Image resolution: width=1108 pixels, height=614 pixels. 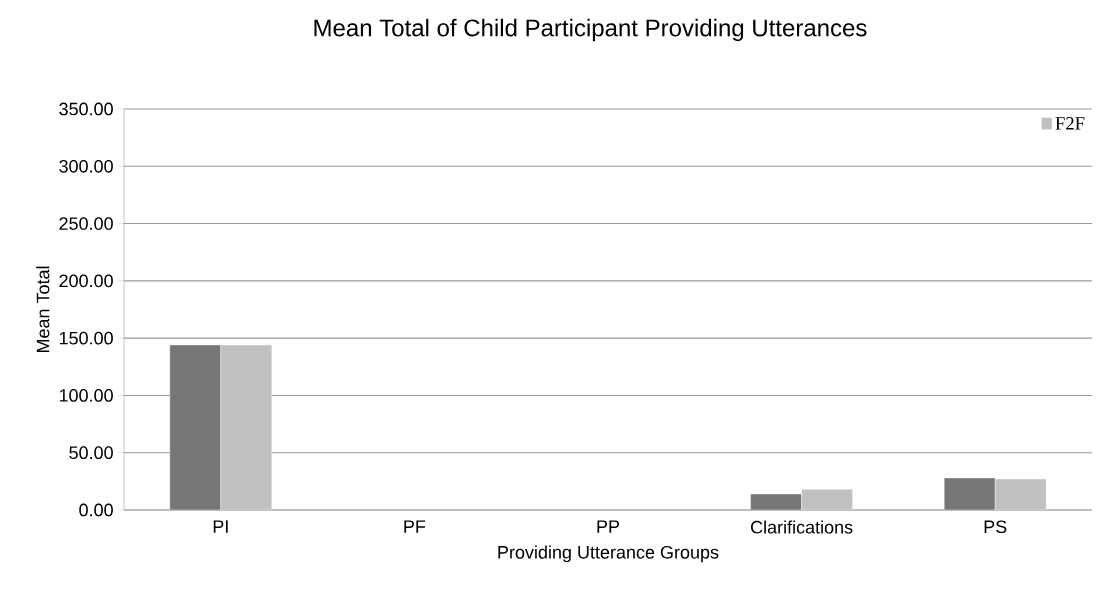 What do you see at coordinates (995, 527) in the screenshot?
I see `x-tick-label: PS` at bounding box center [995, 527].